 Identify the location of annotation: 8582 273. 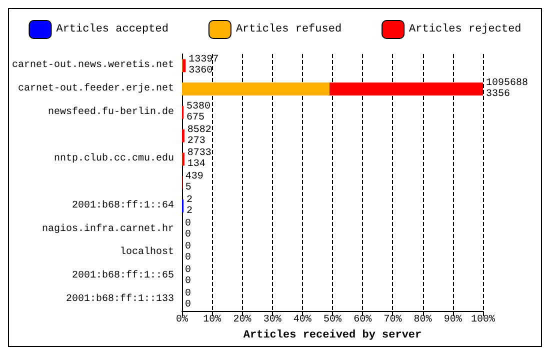
(199, 135).